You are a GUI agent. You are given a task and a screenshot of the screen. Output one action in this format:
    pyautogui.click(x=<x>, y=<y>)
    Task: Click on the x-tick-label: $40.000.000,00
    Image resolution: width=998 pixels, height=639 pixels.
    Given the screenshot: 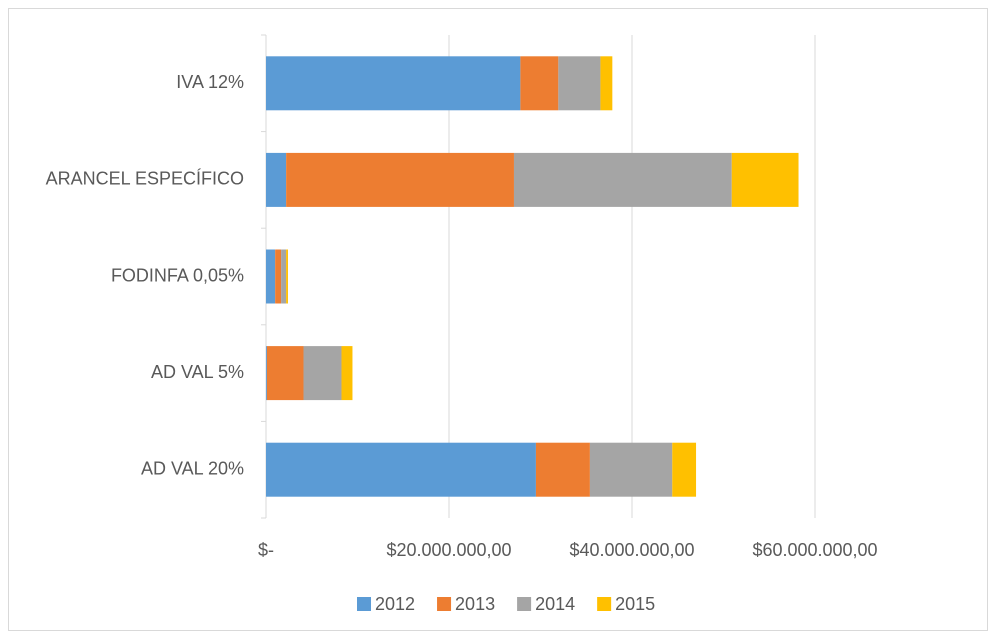 What is the action you would take?
    pyautogui.click(x=631, y=550)
    